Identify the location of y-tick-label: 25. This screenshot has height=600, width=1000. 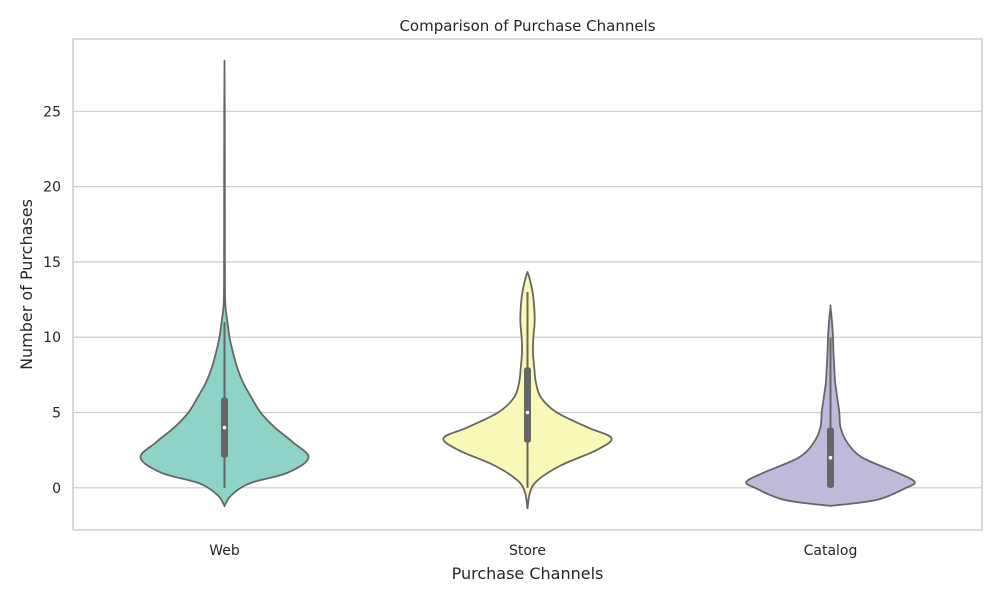
(52, 112).